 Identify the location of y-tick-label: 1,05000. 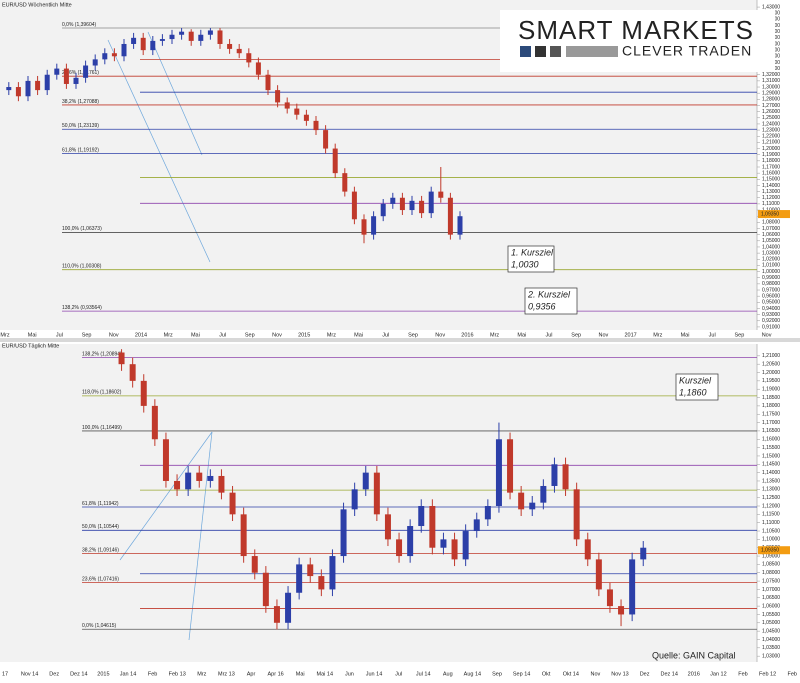
(771, 623).